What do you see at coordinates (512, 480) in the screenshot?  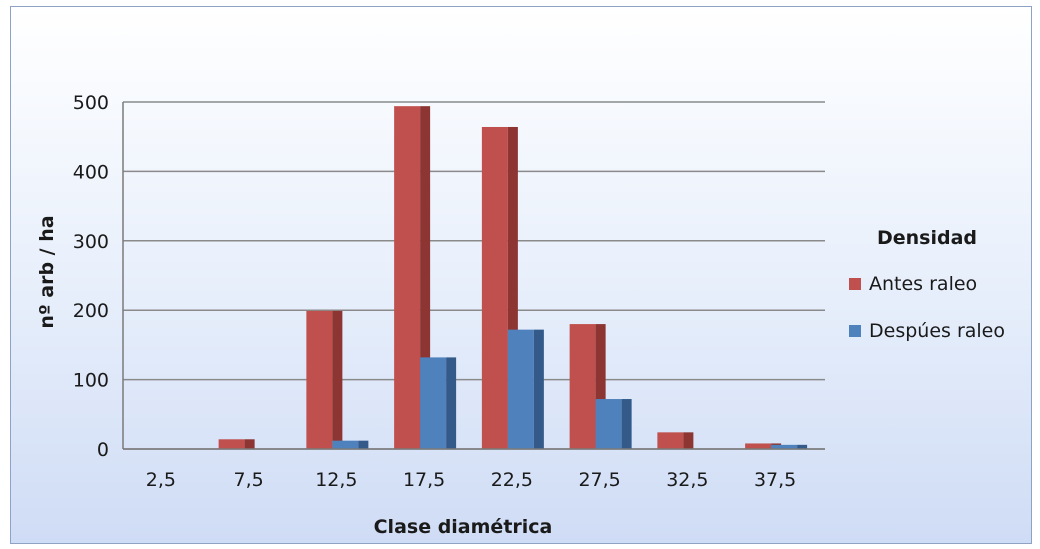 I see `x-tick-label: 22,5` at bounding box center [512, 480].